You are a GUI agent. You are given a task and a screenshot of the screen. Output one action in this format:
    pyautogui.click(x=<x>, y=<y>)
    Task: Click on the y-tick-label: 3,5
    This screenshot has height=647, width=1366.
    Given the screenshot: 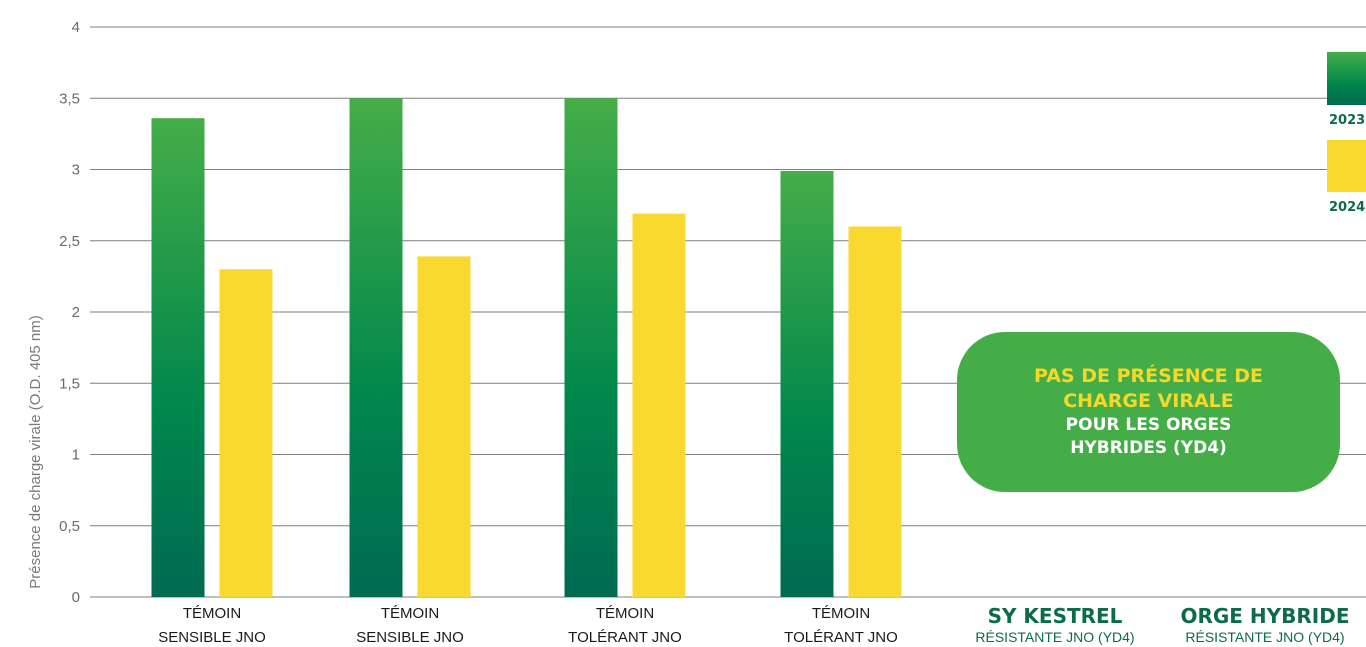 What is the action you would take?
    pyautogui.click(x=69, y=98)
    